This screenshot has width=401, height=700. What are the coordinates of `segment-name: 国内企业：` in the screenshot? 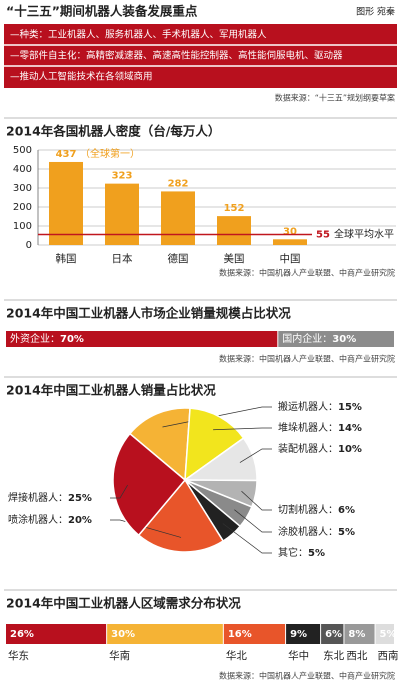 It's located at (307, 338).